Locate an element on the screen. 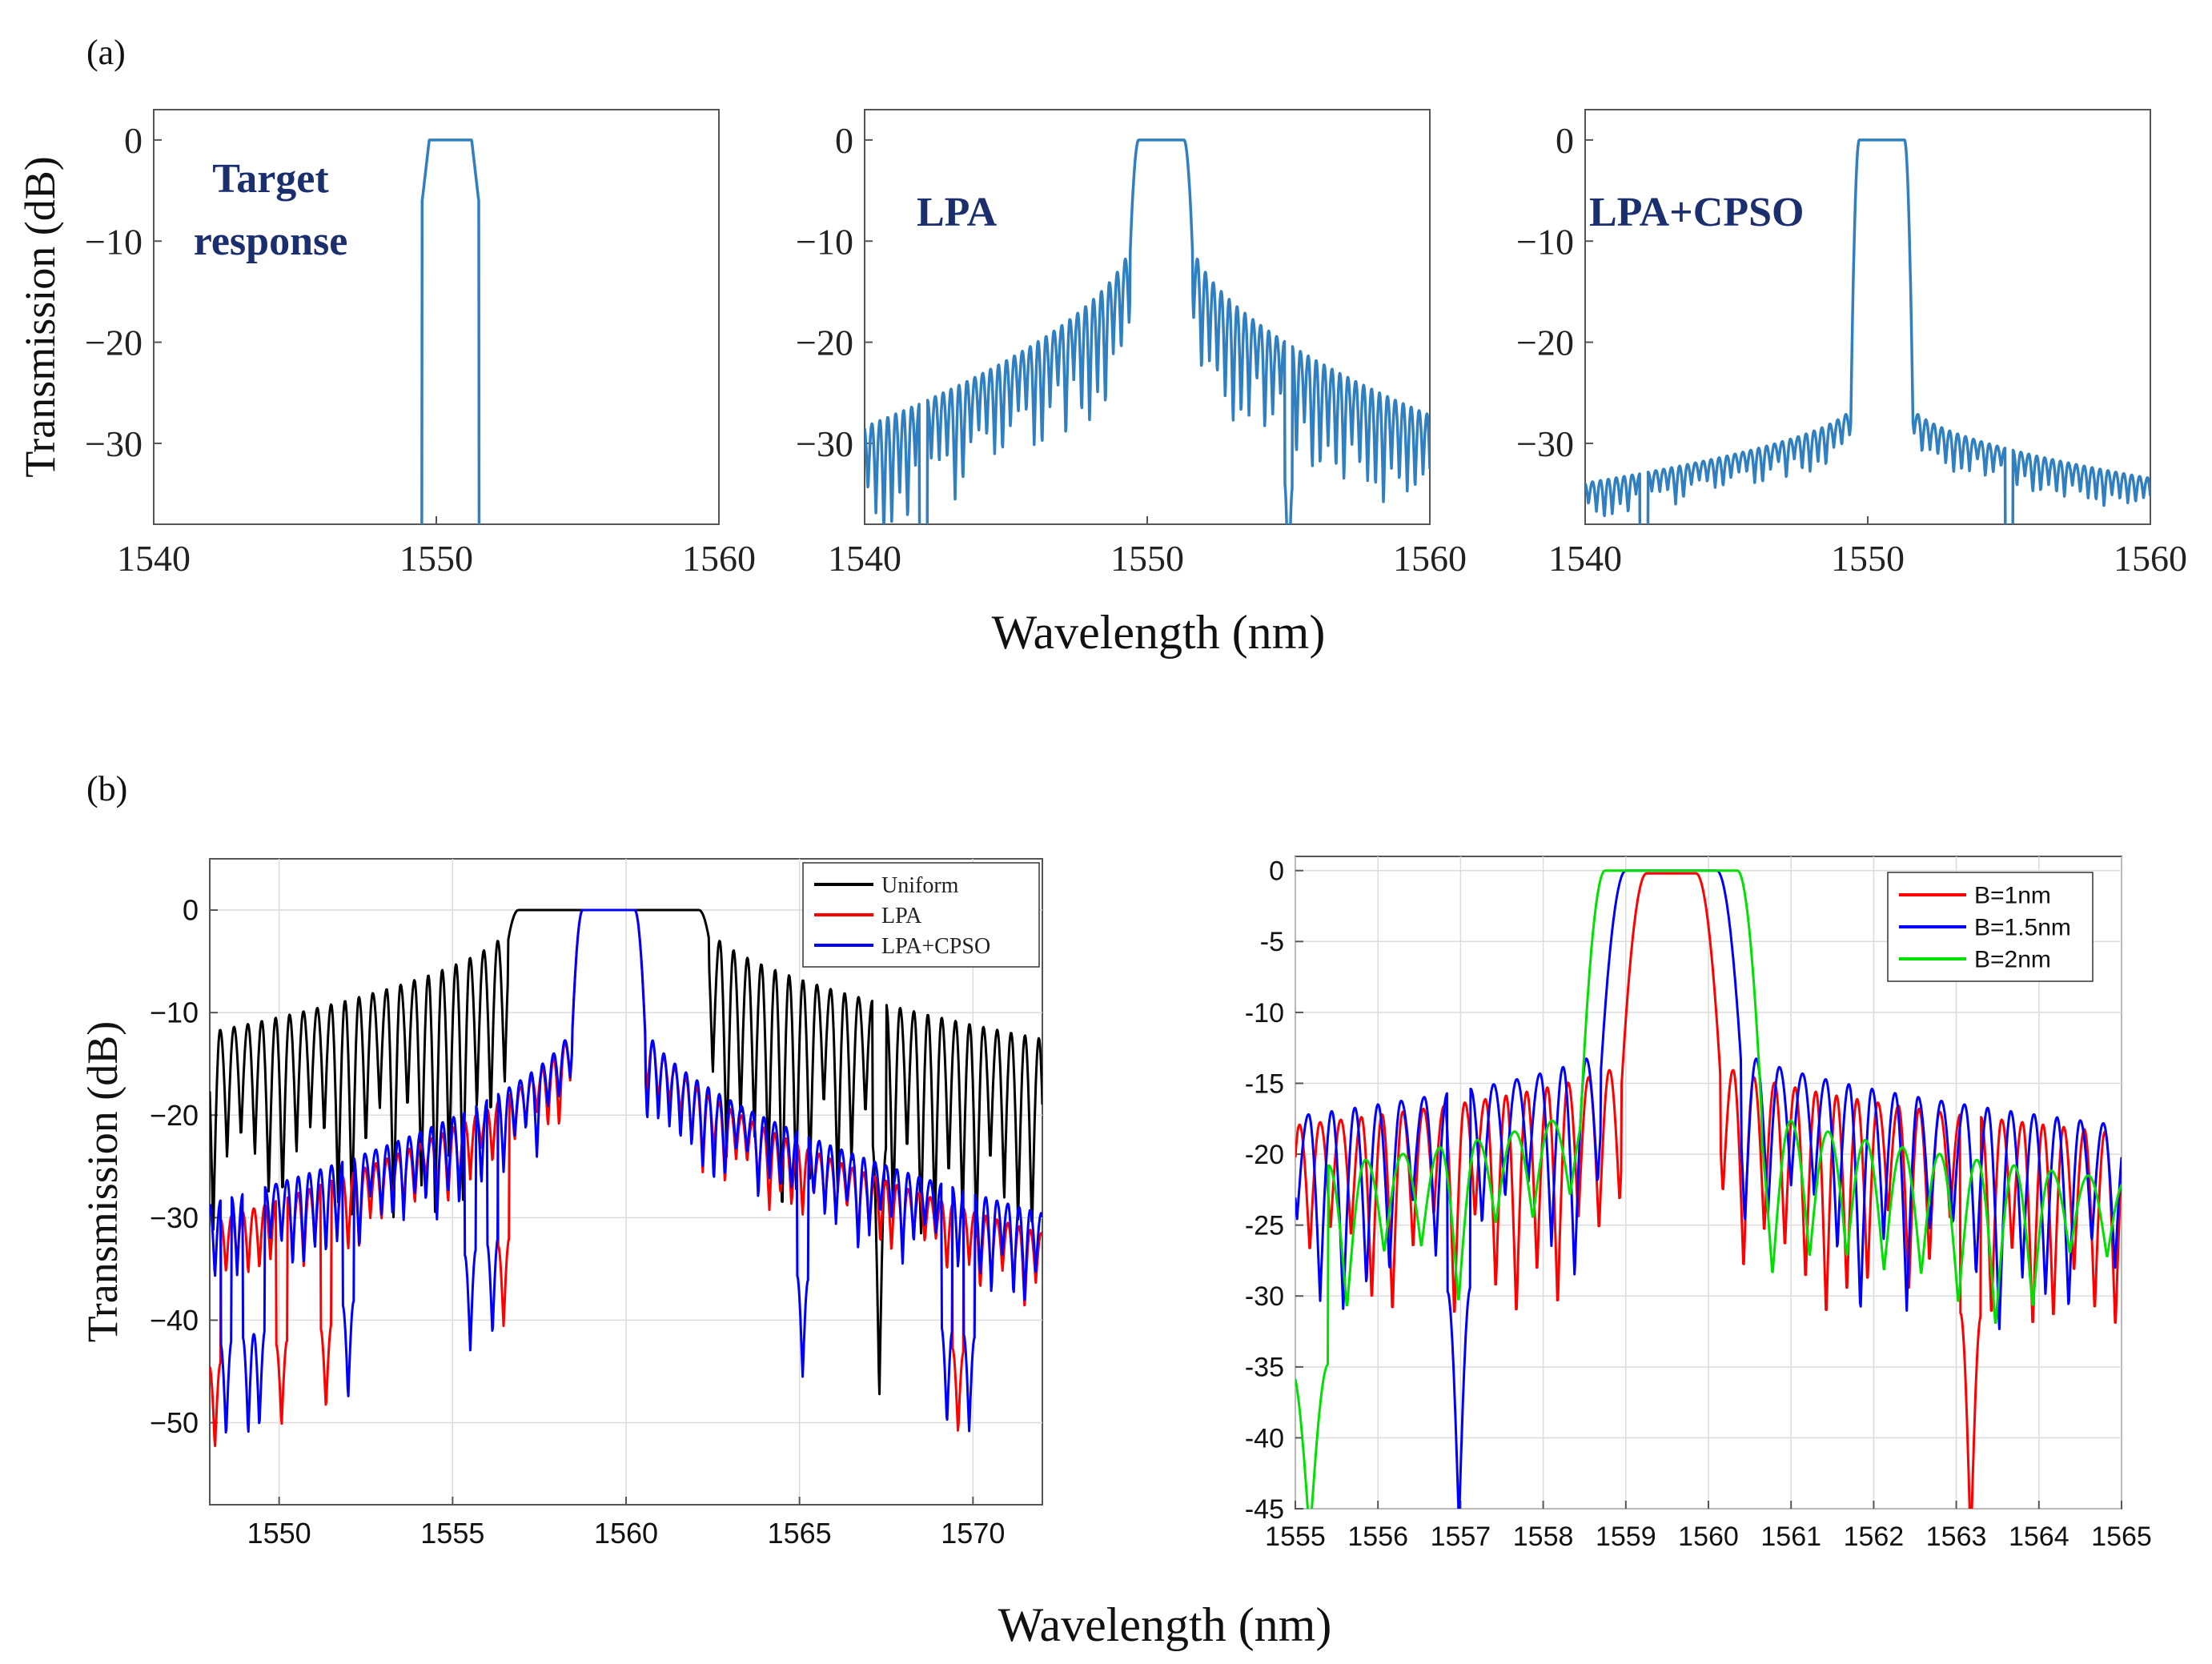 Image resolution: width=2212 pixels, height=1664 pixels. x-tick-label: 1558 is located at coordinates (1543, 1537).